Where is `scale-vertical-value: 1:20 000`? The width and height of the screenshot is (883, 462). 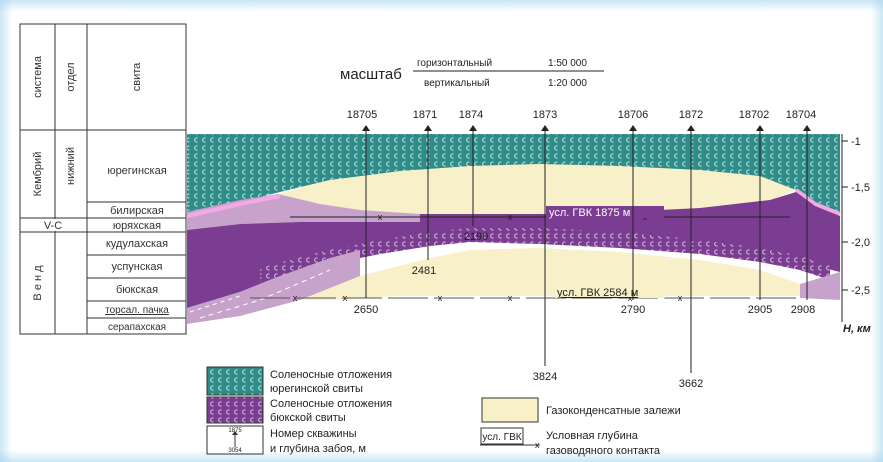 scale-vertical-value: 1:20 000 is located at coordinates (567, 83).